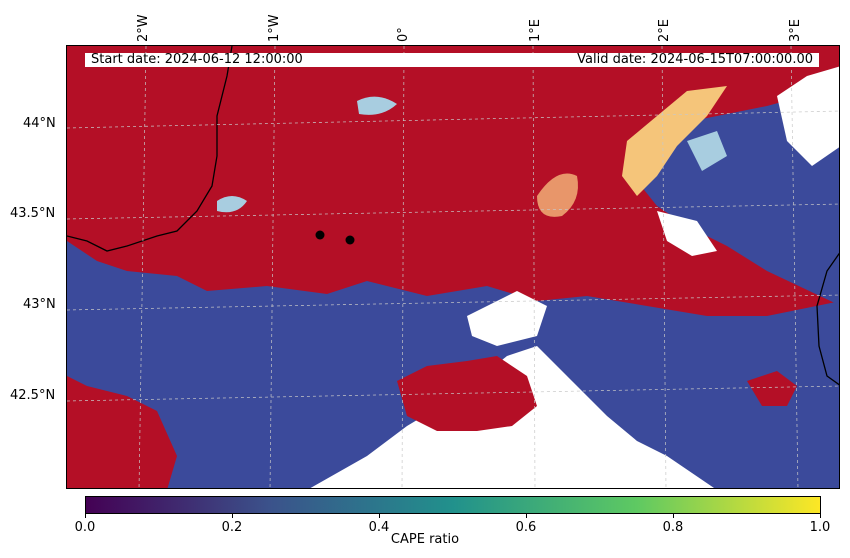 This screenshot has height=558, width=850. What do you see at coordinates (507, 318) in the screenshot?
I see `missing-center` at bounding box center [507, 318].